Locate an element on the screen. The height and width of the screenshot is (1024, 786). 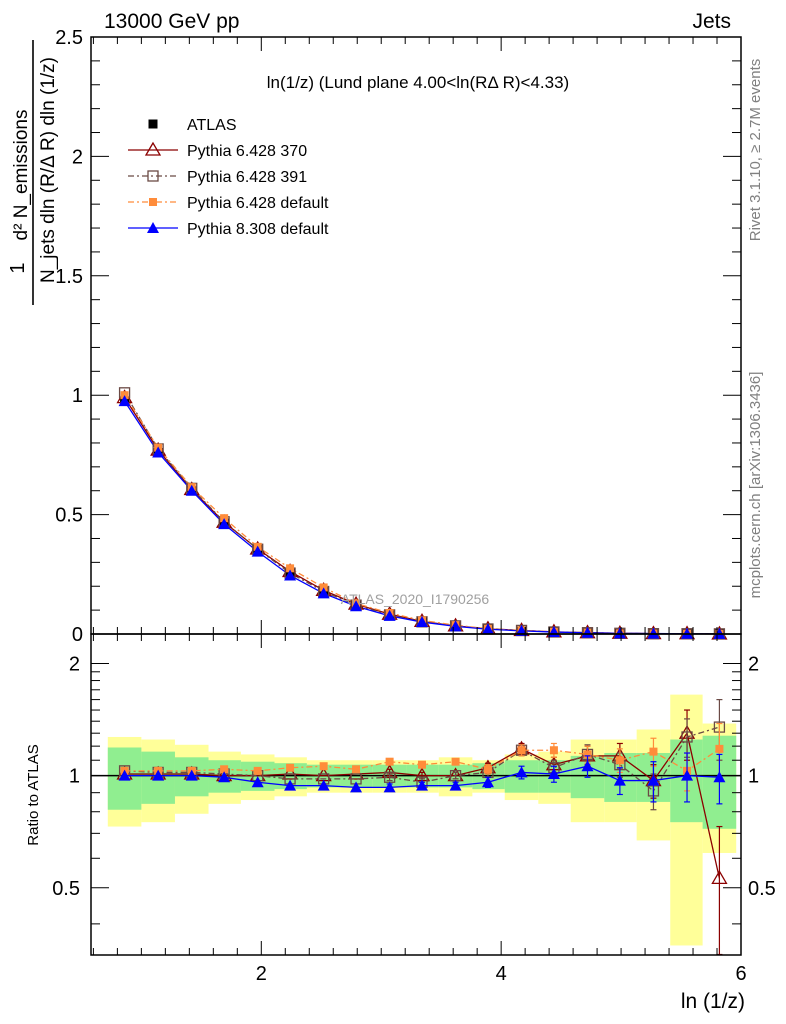
main-ylabel-numerator: d² N_emissions is located at coordinates (21, 175).